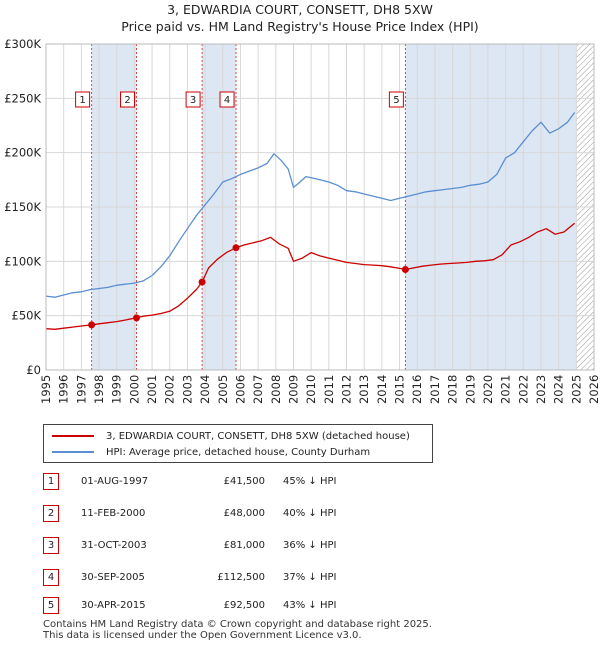 The width and height of the screenshot is (600, 650). I want to click on sale-date: 31-OCT-2003, so click(114, 545).